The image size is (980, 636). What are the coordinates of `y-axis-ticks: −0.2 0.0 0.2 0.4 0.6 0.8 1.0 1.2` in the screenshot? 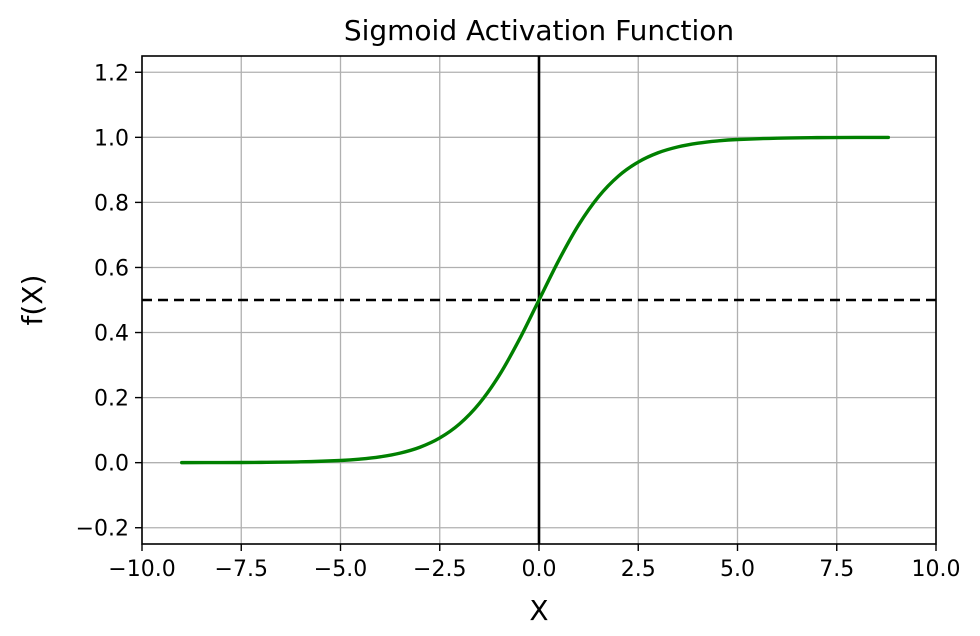 It's located at (109, 301).